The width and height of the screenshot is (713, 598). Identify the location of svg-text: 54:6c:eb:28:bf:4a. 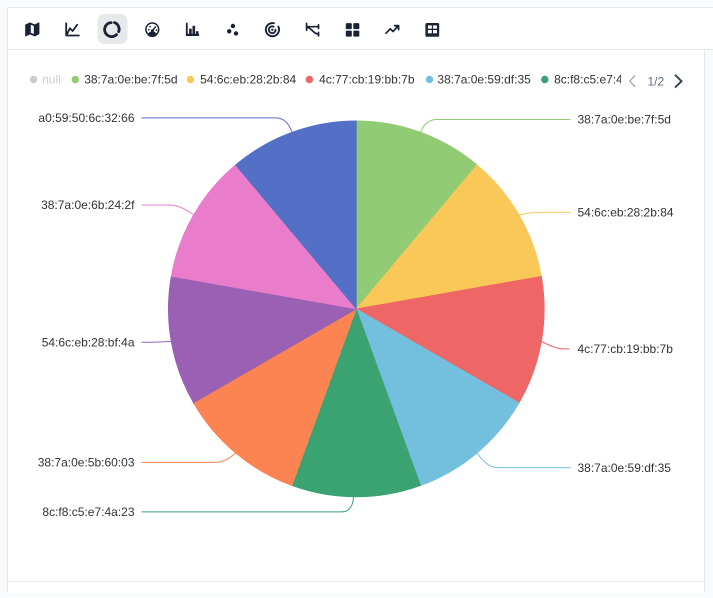
(88, 342).